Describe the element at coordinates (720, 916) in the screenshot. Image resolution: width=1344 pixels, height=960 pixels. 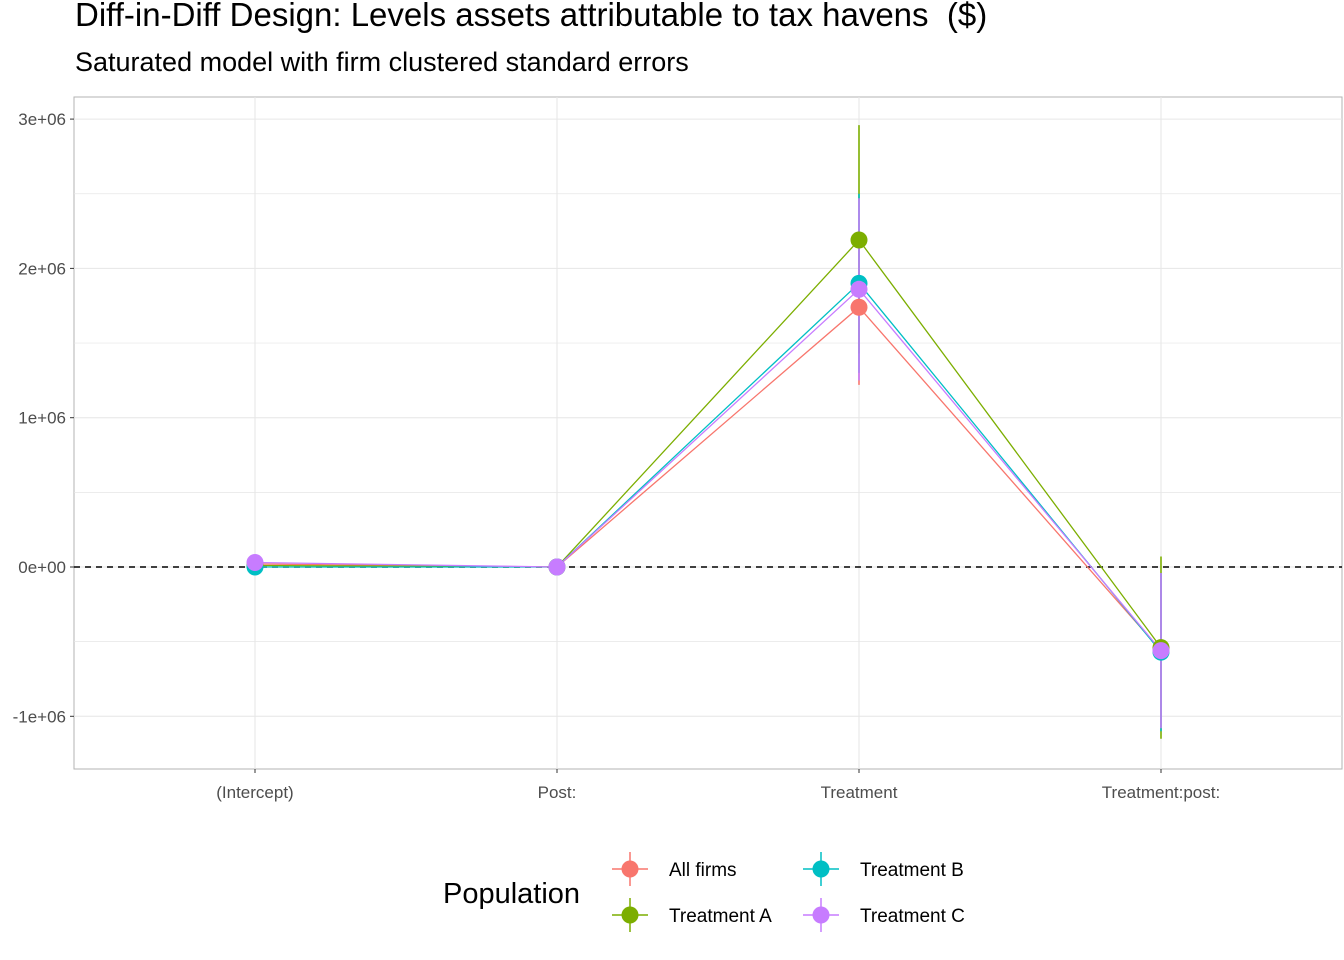
I see `legend-label: Treatment A` at that location.